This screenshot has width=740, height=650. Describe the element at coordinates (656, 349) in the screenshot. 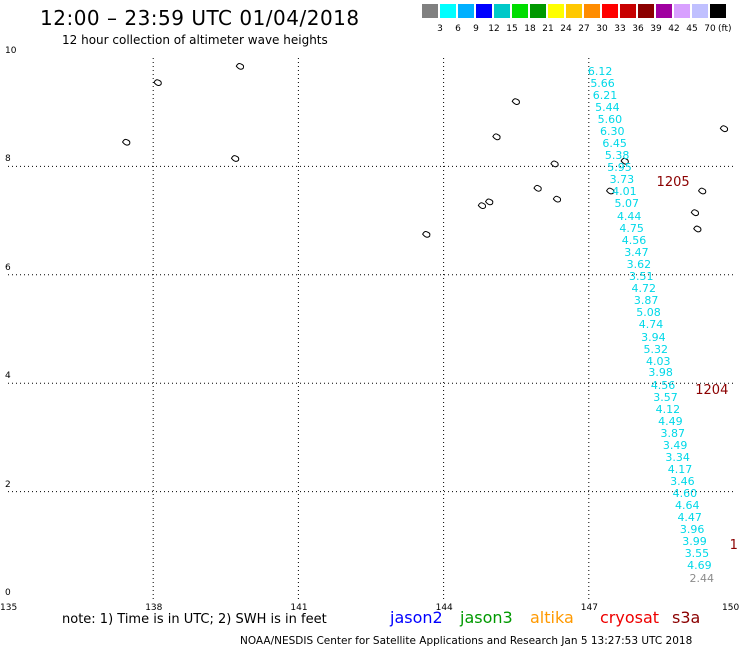

I see `wave-height-value: 5.32` at that location.